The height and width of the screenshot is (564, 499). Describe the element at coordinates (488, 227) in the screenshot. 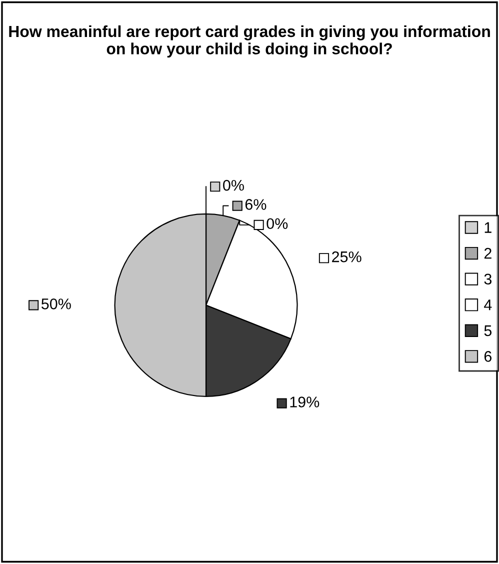

I see `legend-label: 1` at that location.